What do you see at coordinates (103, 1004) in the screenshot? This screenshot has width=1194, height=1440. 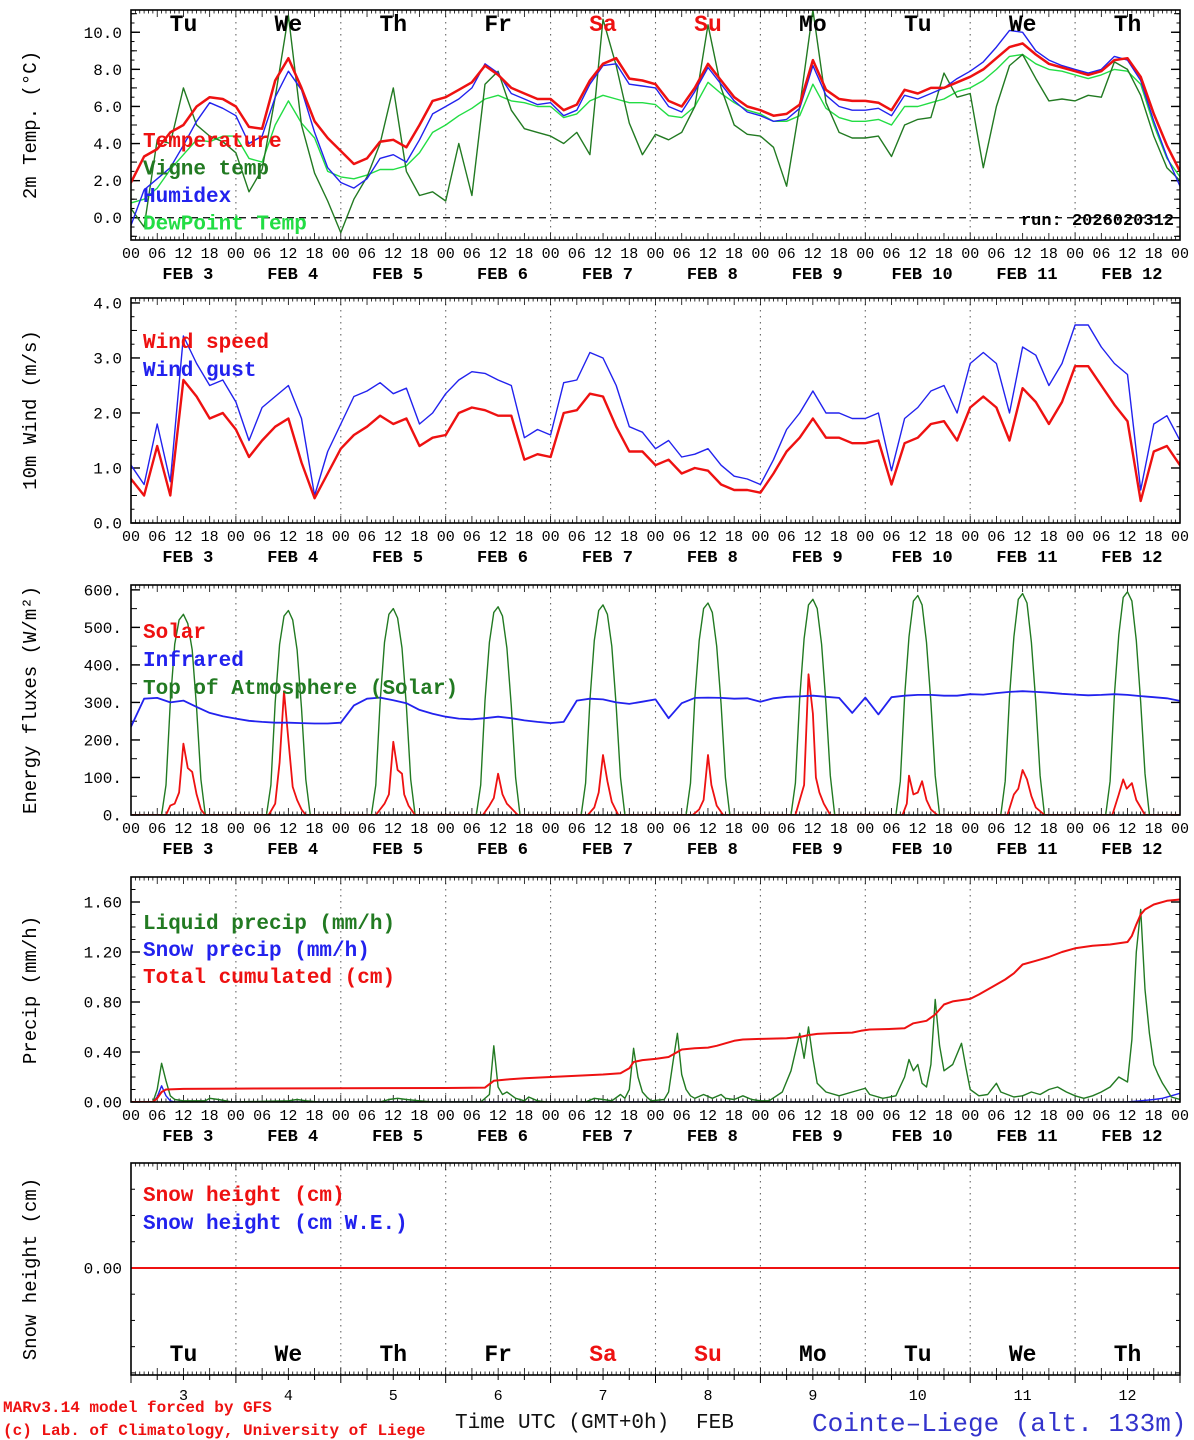 I see `y-tick-label: 0.80` at bounding box center [103, 1004].